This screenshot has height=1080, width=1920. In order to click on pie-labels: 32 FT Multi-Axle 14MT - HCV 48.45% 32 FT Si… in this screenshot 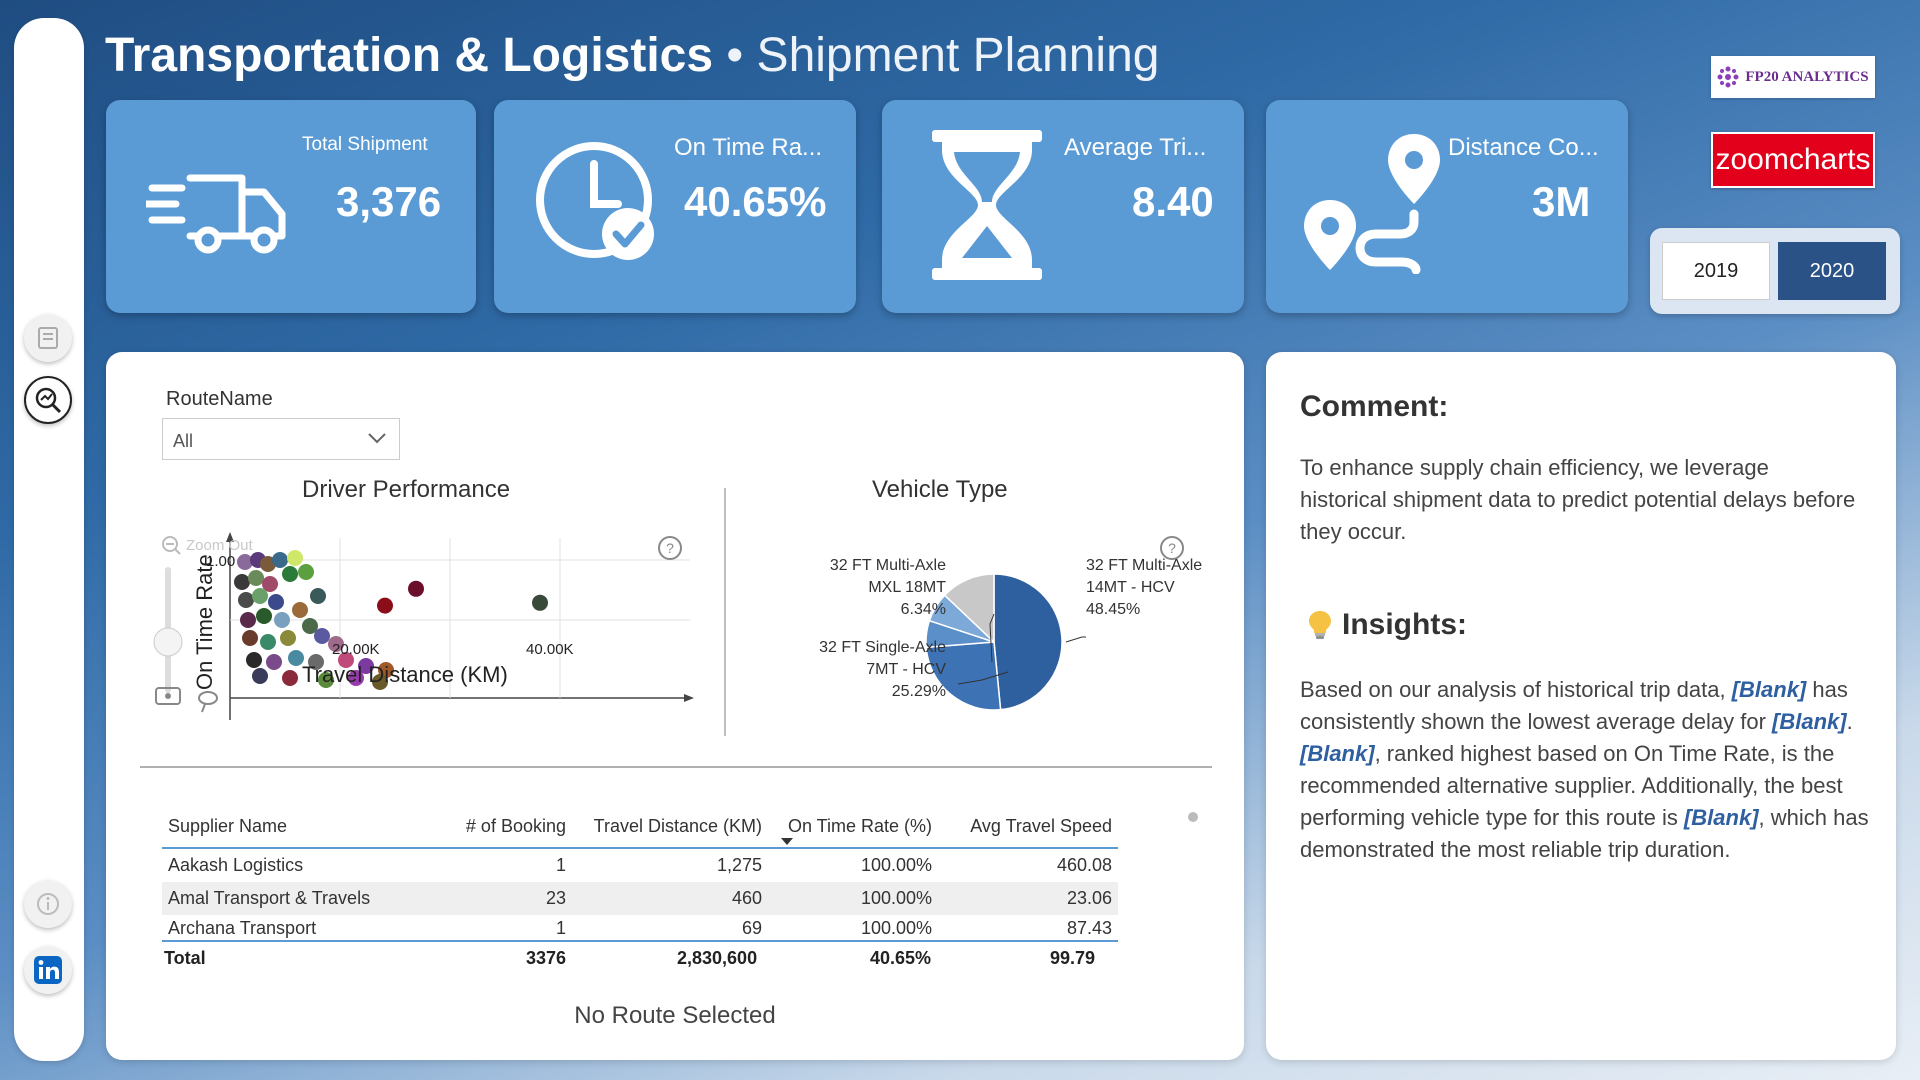, I will do `click(1010, 628)`.